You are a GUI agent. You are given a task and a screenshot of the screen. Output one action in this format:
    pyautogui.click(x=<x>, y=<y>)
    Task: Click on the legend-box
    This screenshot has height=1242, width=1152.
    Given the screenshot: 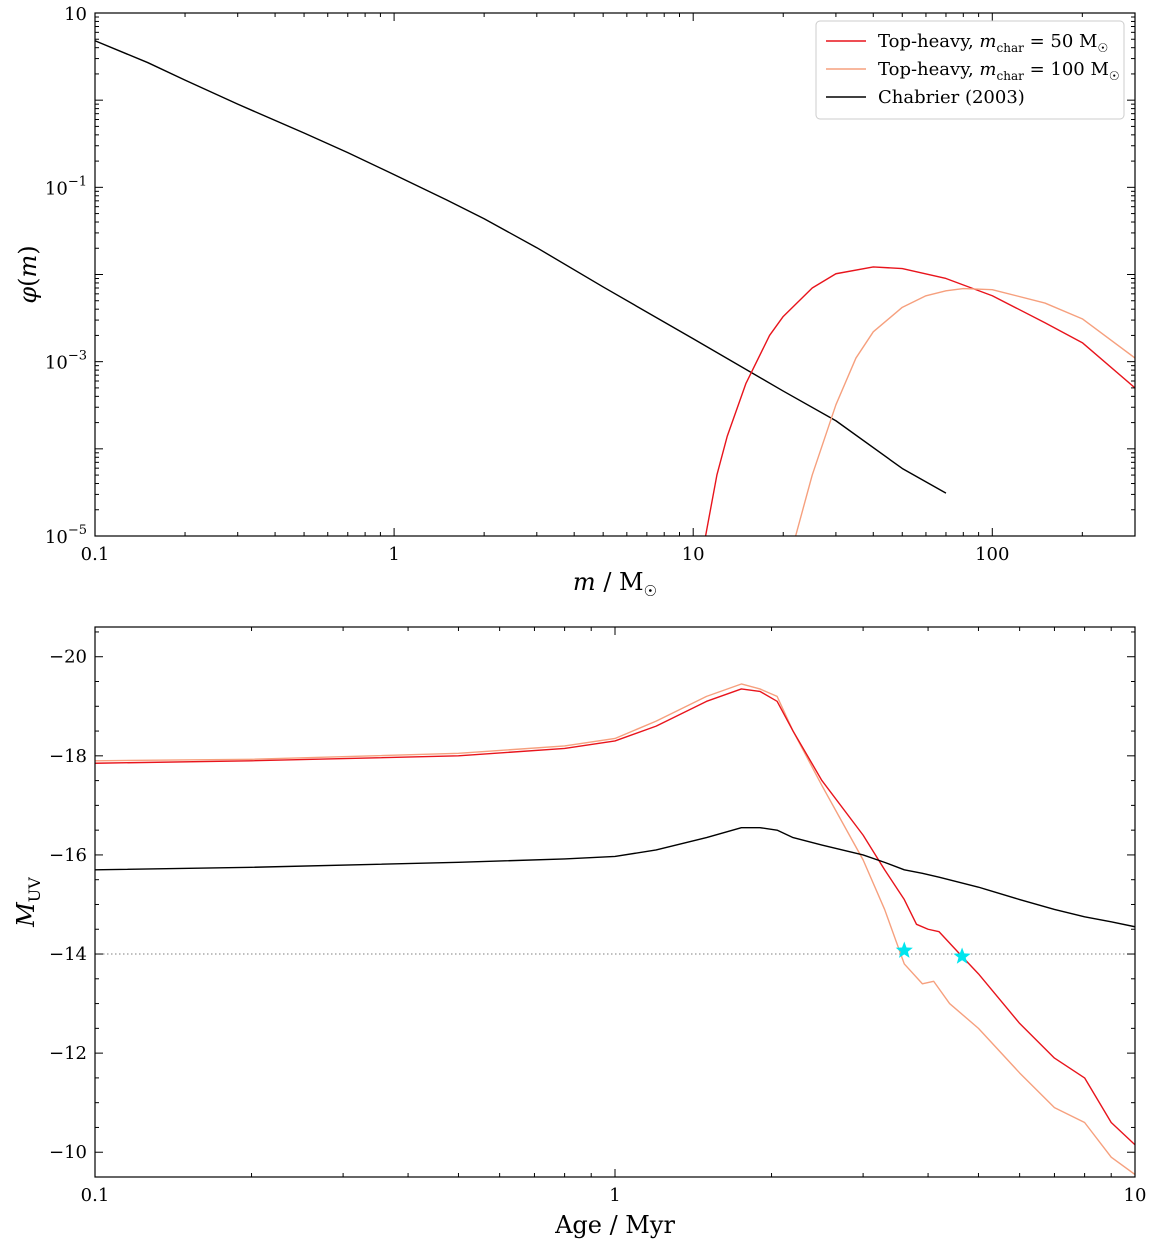 What is the action you would take?
    pyautogui.click(x=970, y=70)
    